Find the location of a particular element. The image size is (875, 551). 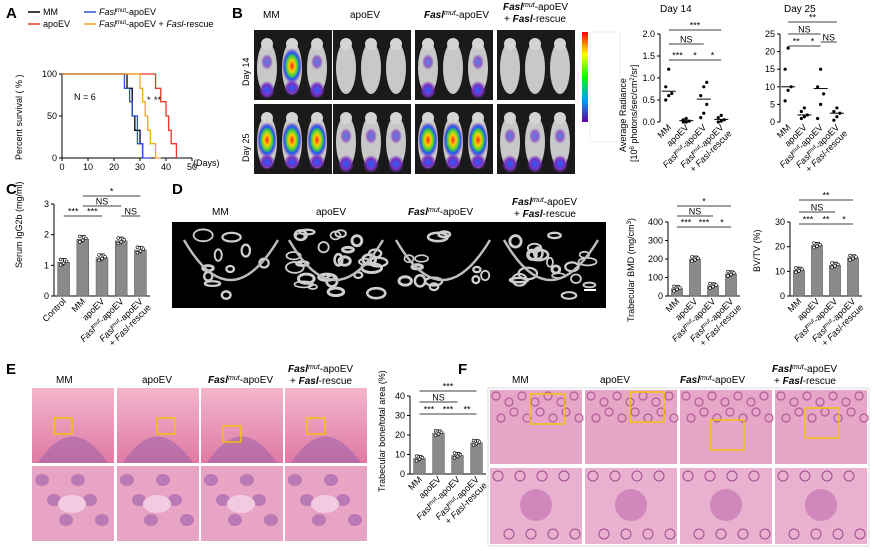

b-ylabel-2: [106 photons/sec/cm2/sr] is located at coordinates (634, 113).